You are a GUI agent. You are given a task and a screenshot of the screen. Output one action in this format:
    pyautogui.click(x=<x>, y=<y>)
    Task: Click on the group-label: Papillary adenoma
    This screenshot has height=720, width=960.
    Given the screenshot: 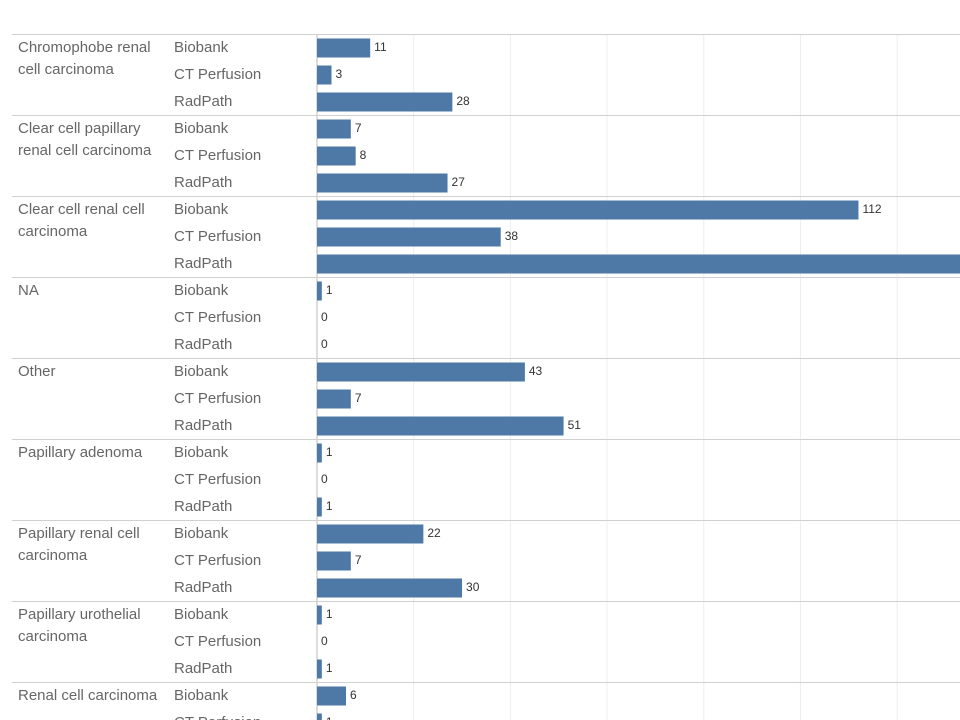 What is the action you would take?
    pyautogui.click(x=80, y=452)
    